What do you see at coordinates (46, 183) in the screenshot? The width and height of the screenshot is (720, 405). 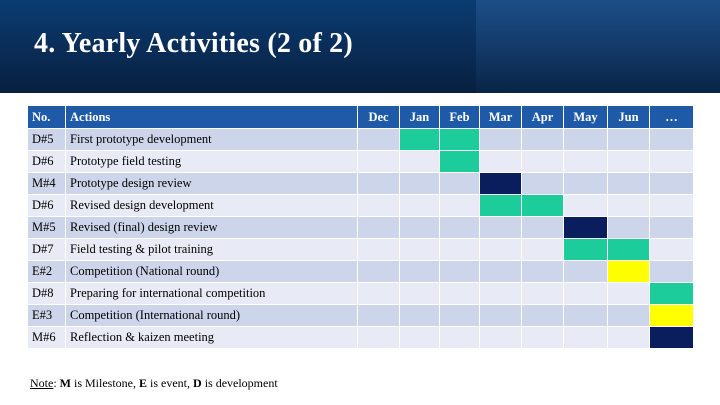 I see `row-number: M#4` at bounding box center [46, 183].